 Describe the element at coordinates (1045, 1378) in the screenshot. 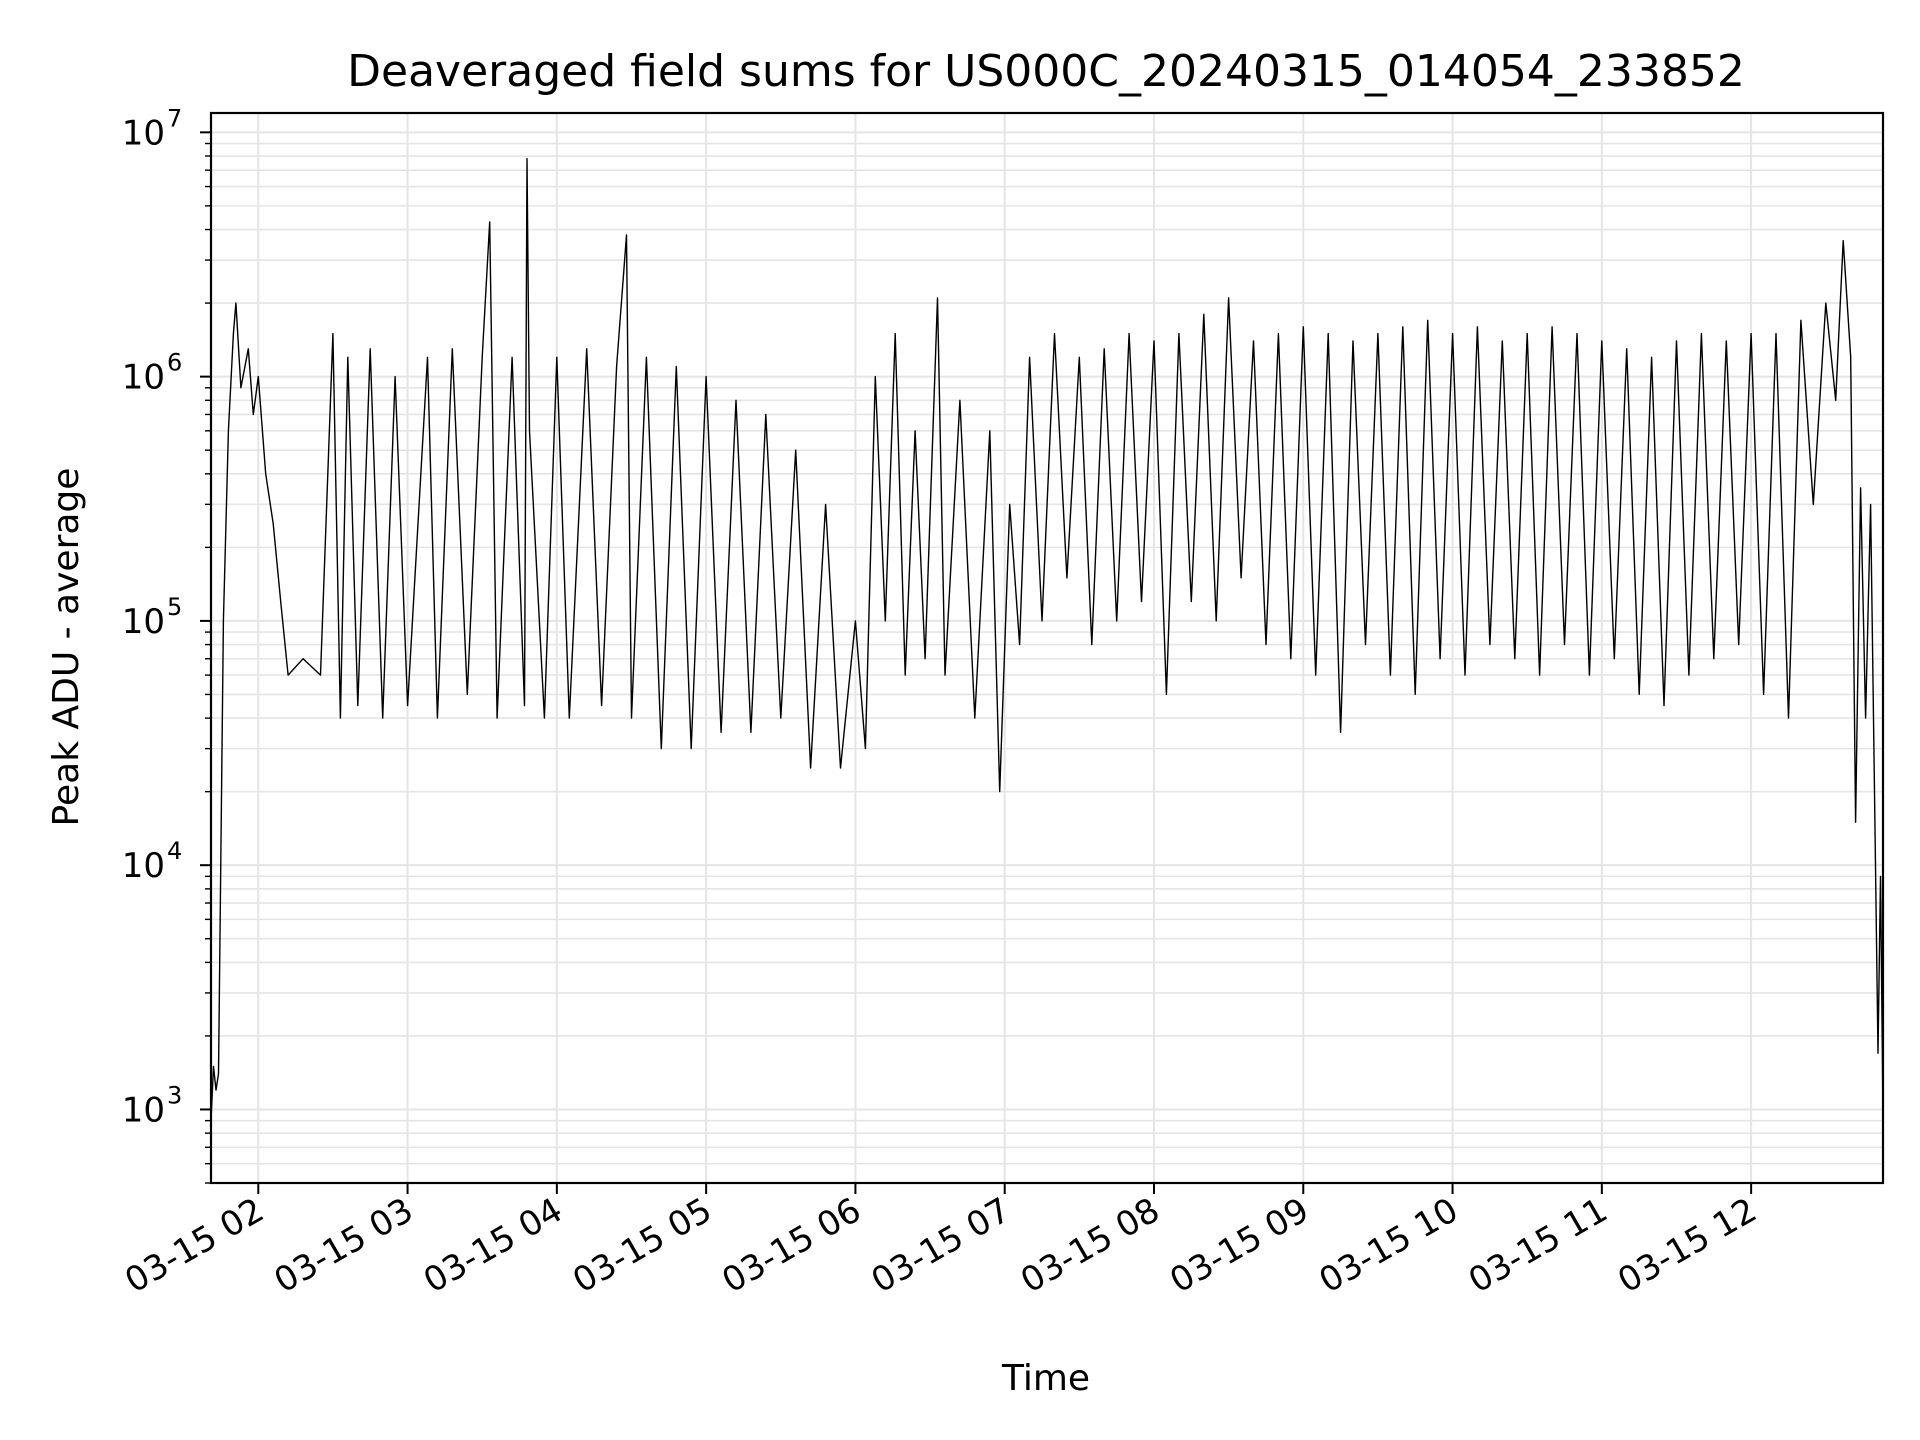

I see `x-axis-title: Time` at that location.